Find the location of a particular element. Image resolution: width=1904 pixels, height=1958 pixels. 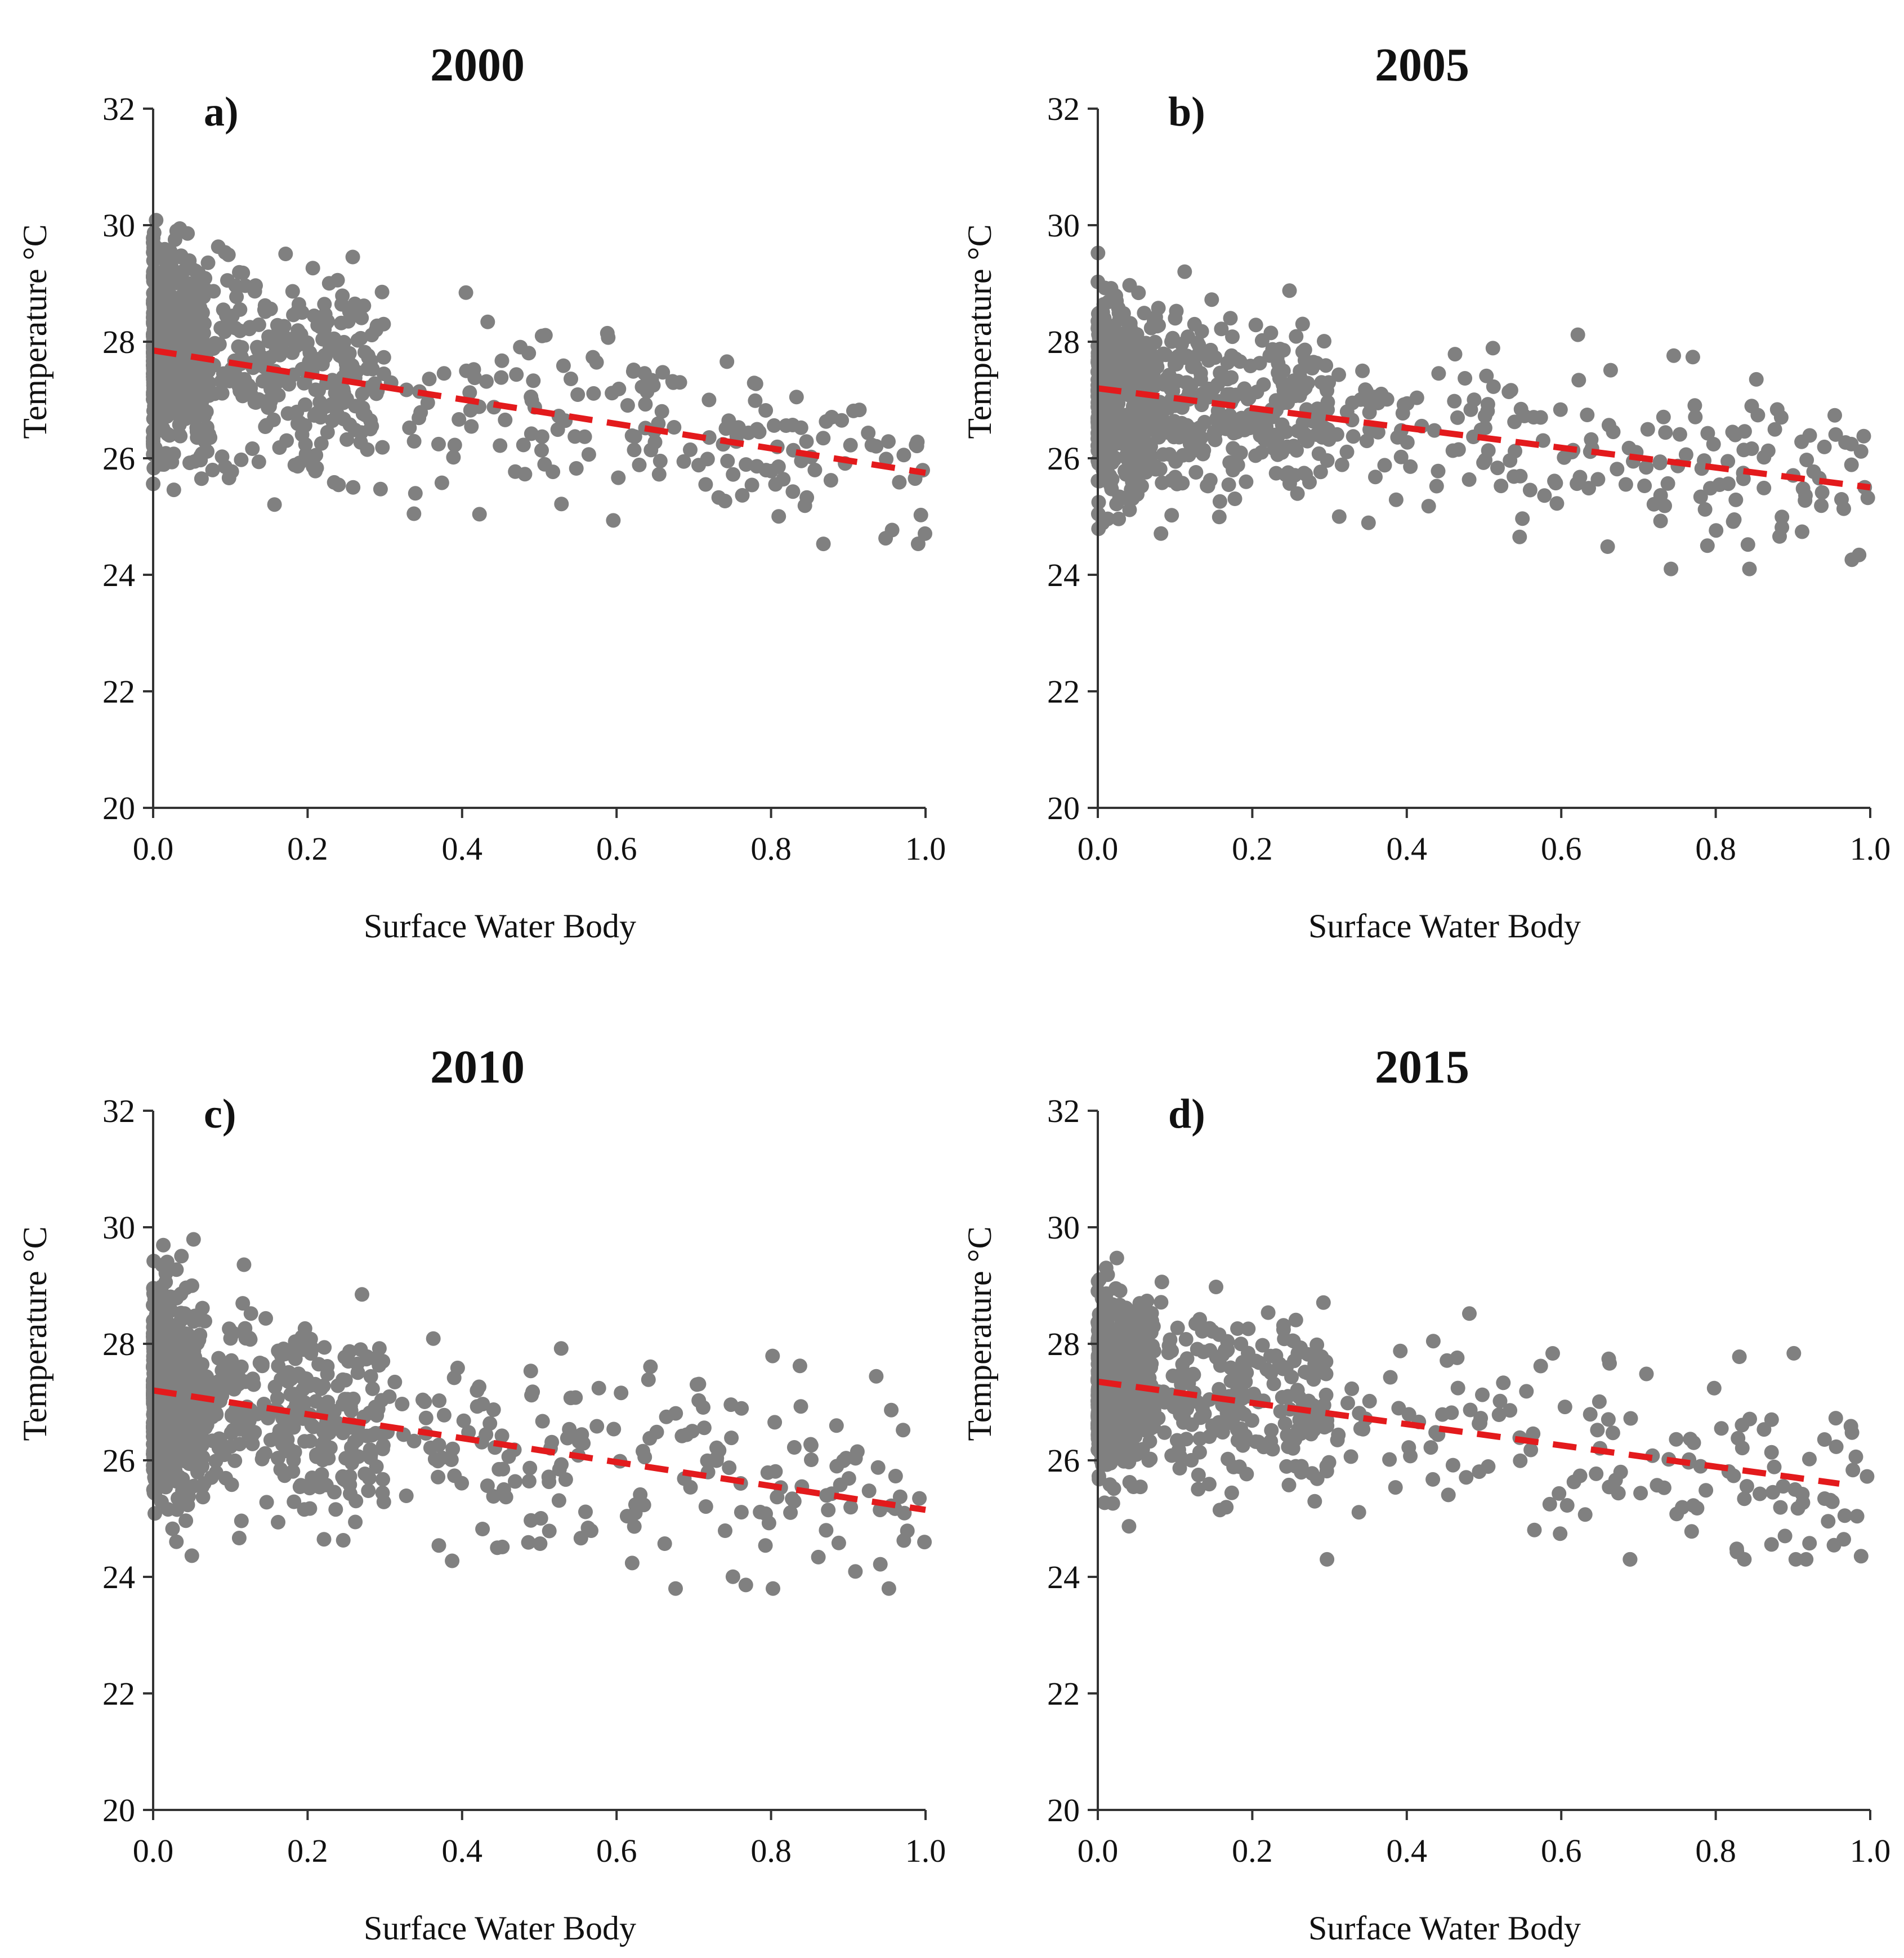

x-tick-label: 0.6 is located at coordinates (616, 1851).